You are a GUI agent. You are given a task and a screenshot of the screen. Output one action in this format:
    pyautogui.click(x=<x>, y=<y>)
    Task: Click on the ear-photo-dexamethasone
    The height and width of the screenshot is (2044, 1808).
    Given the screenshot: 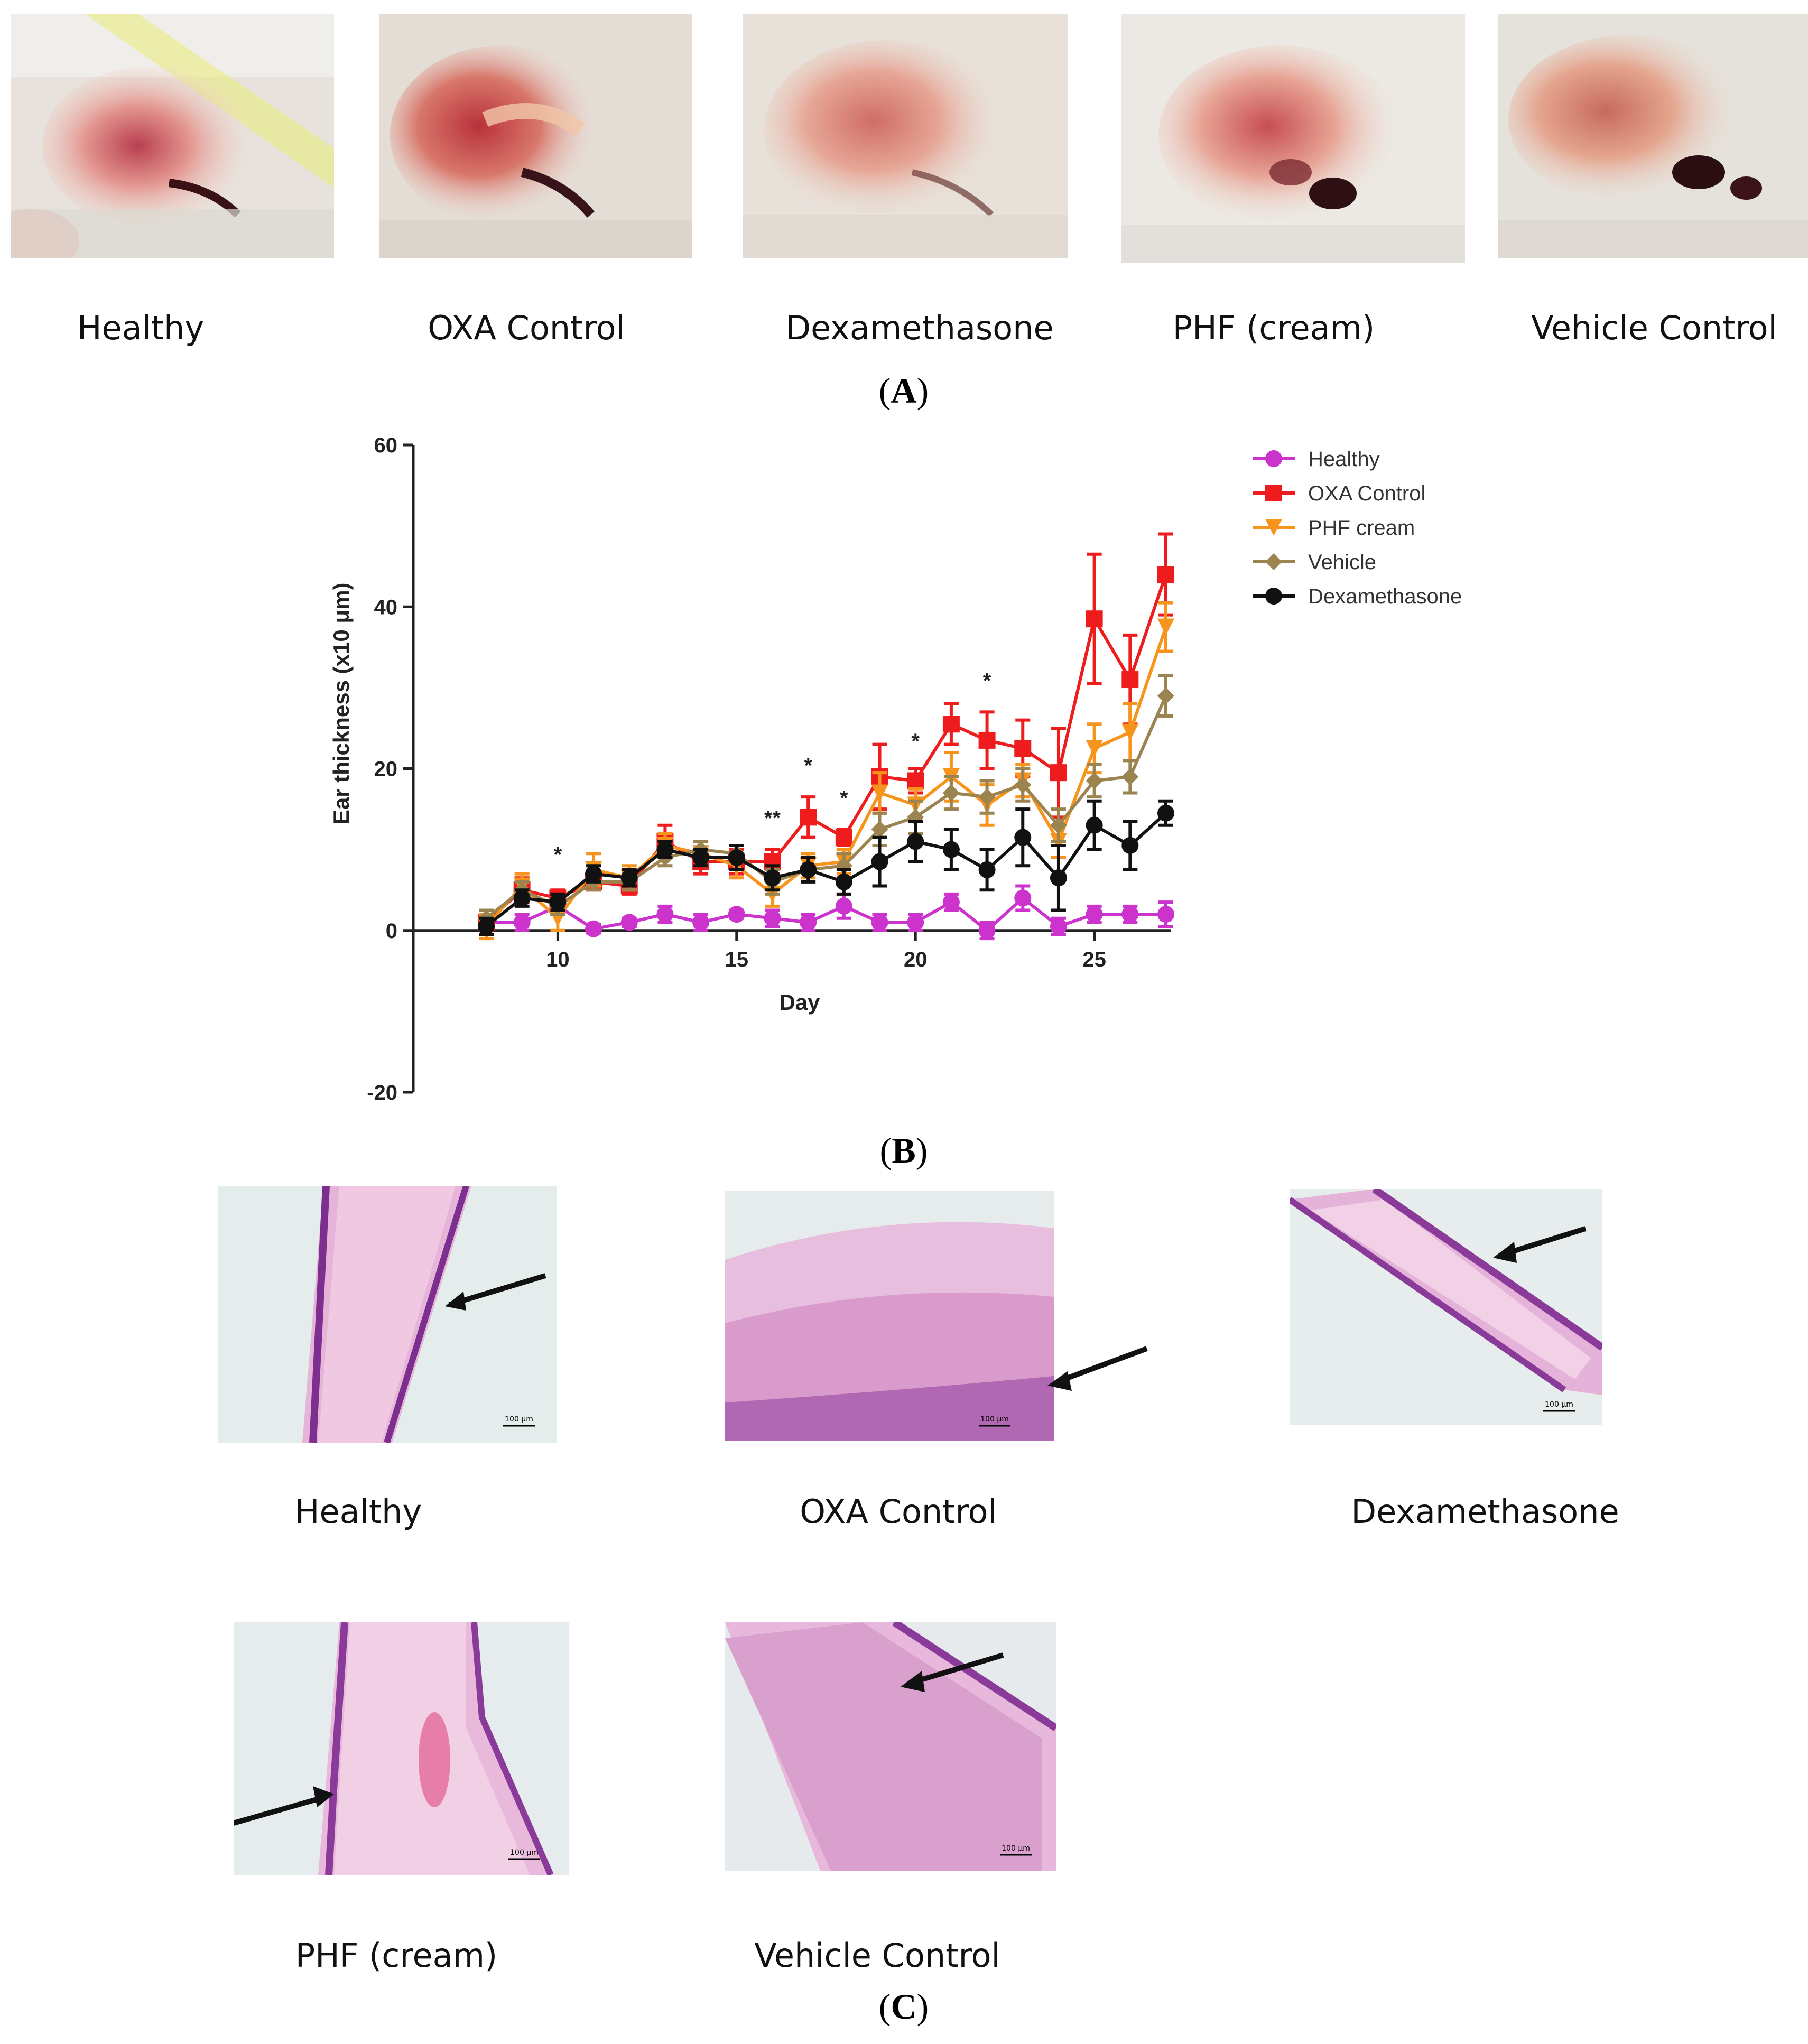 What is the action you would take?
    pyautogui.click(x=905, y=136)
    